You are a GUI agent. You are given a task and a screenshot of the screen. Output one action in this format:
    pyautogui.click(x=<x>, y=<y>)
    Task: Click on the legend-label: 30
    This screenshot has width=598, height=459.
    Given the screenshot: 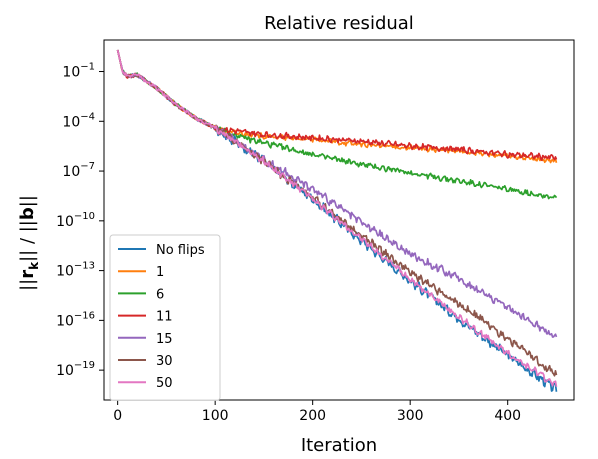 What is the action you would take?
    pyautogui.click(x=164, y=361)
    